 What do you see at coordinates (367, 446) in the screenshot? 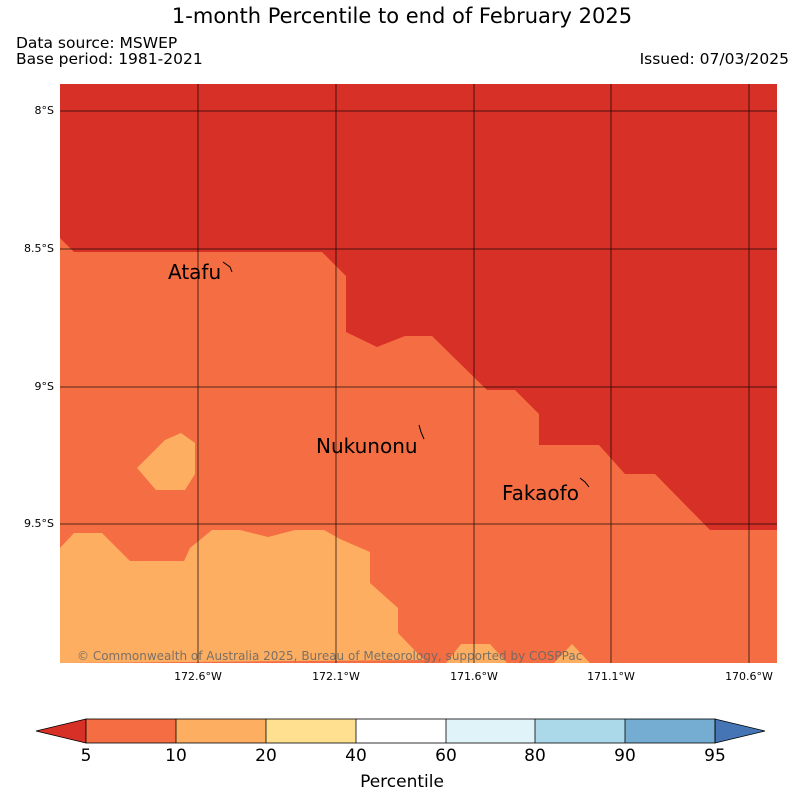
I see `place-label-nukunonu: Nukunonu` at bounding box center [367, 446].